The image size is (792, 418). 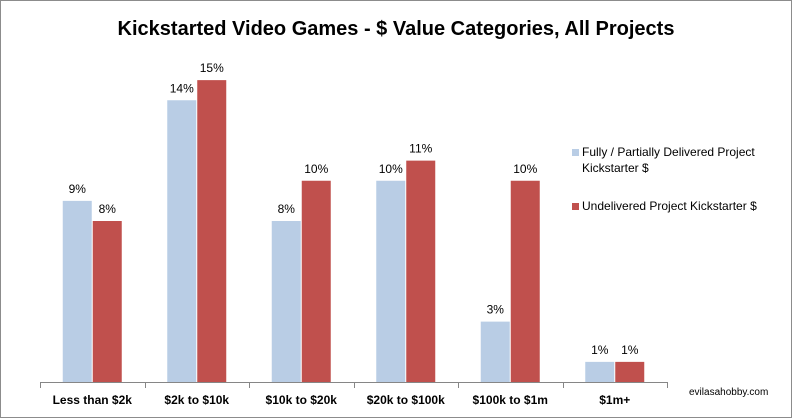 I want to click on legend-item-undelivered: Undelivered Project Kickstarter $, so click(x=677, y=206).